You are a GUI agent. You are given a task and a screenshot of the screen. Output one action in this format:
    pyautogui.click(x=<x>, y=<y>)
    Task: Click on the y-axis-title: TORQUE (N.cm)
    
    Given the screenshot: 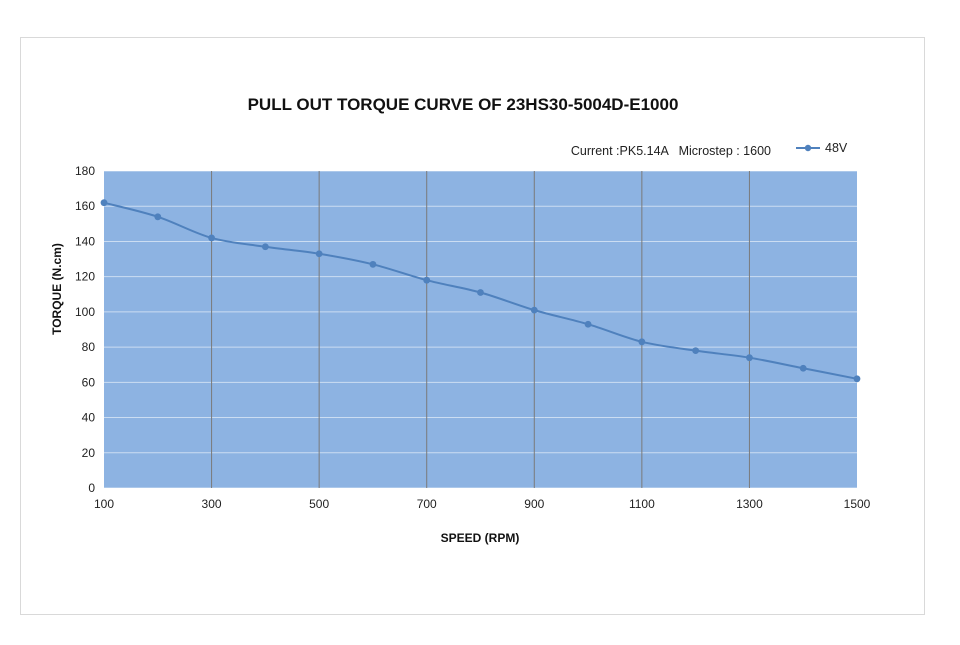 What is the action you would take?
    pyautogui.click(x=57, y=289)
    